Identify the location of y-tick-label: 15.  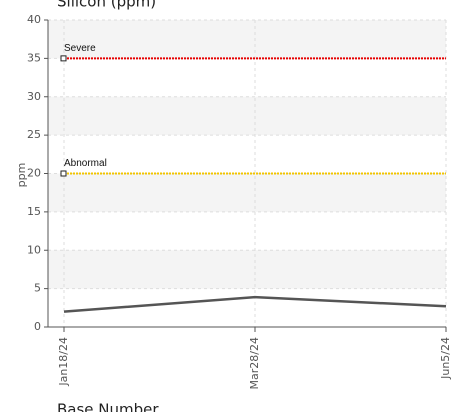
(34, 211).